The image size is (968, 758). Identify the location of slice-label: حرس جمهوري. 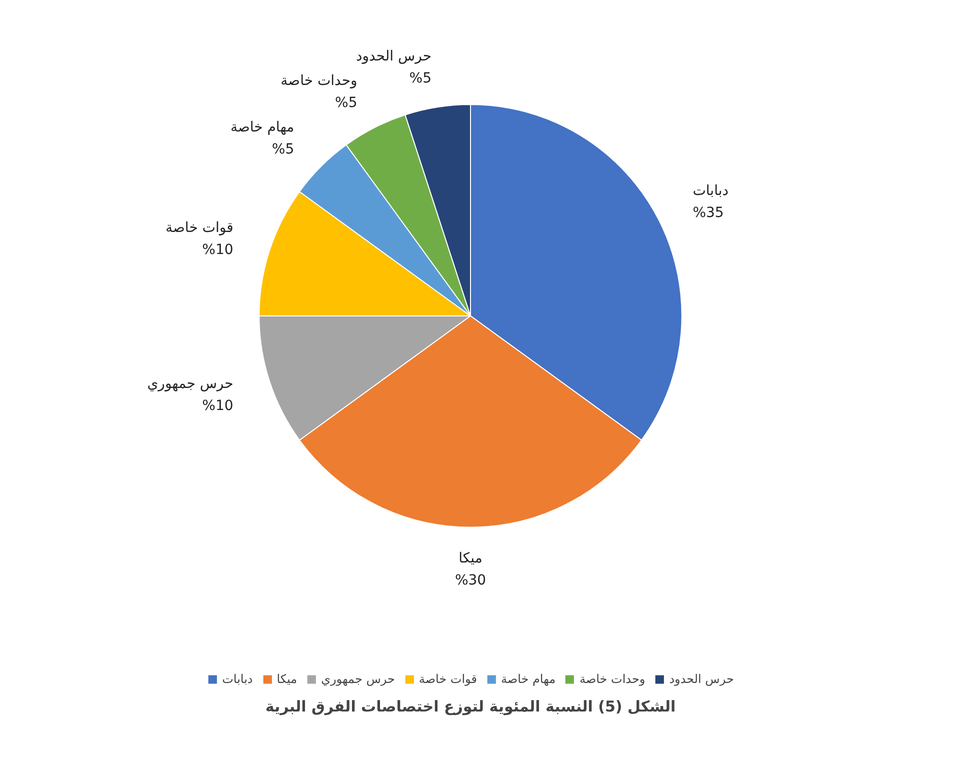
(190, 384).